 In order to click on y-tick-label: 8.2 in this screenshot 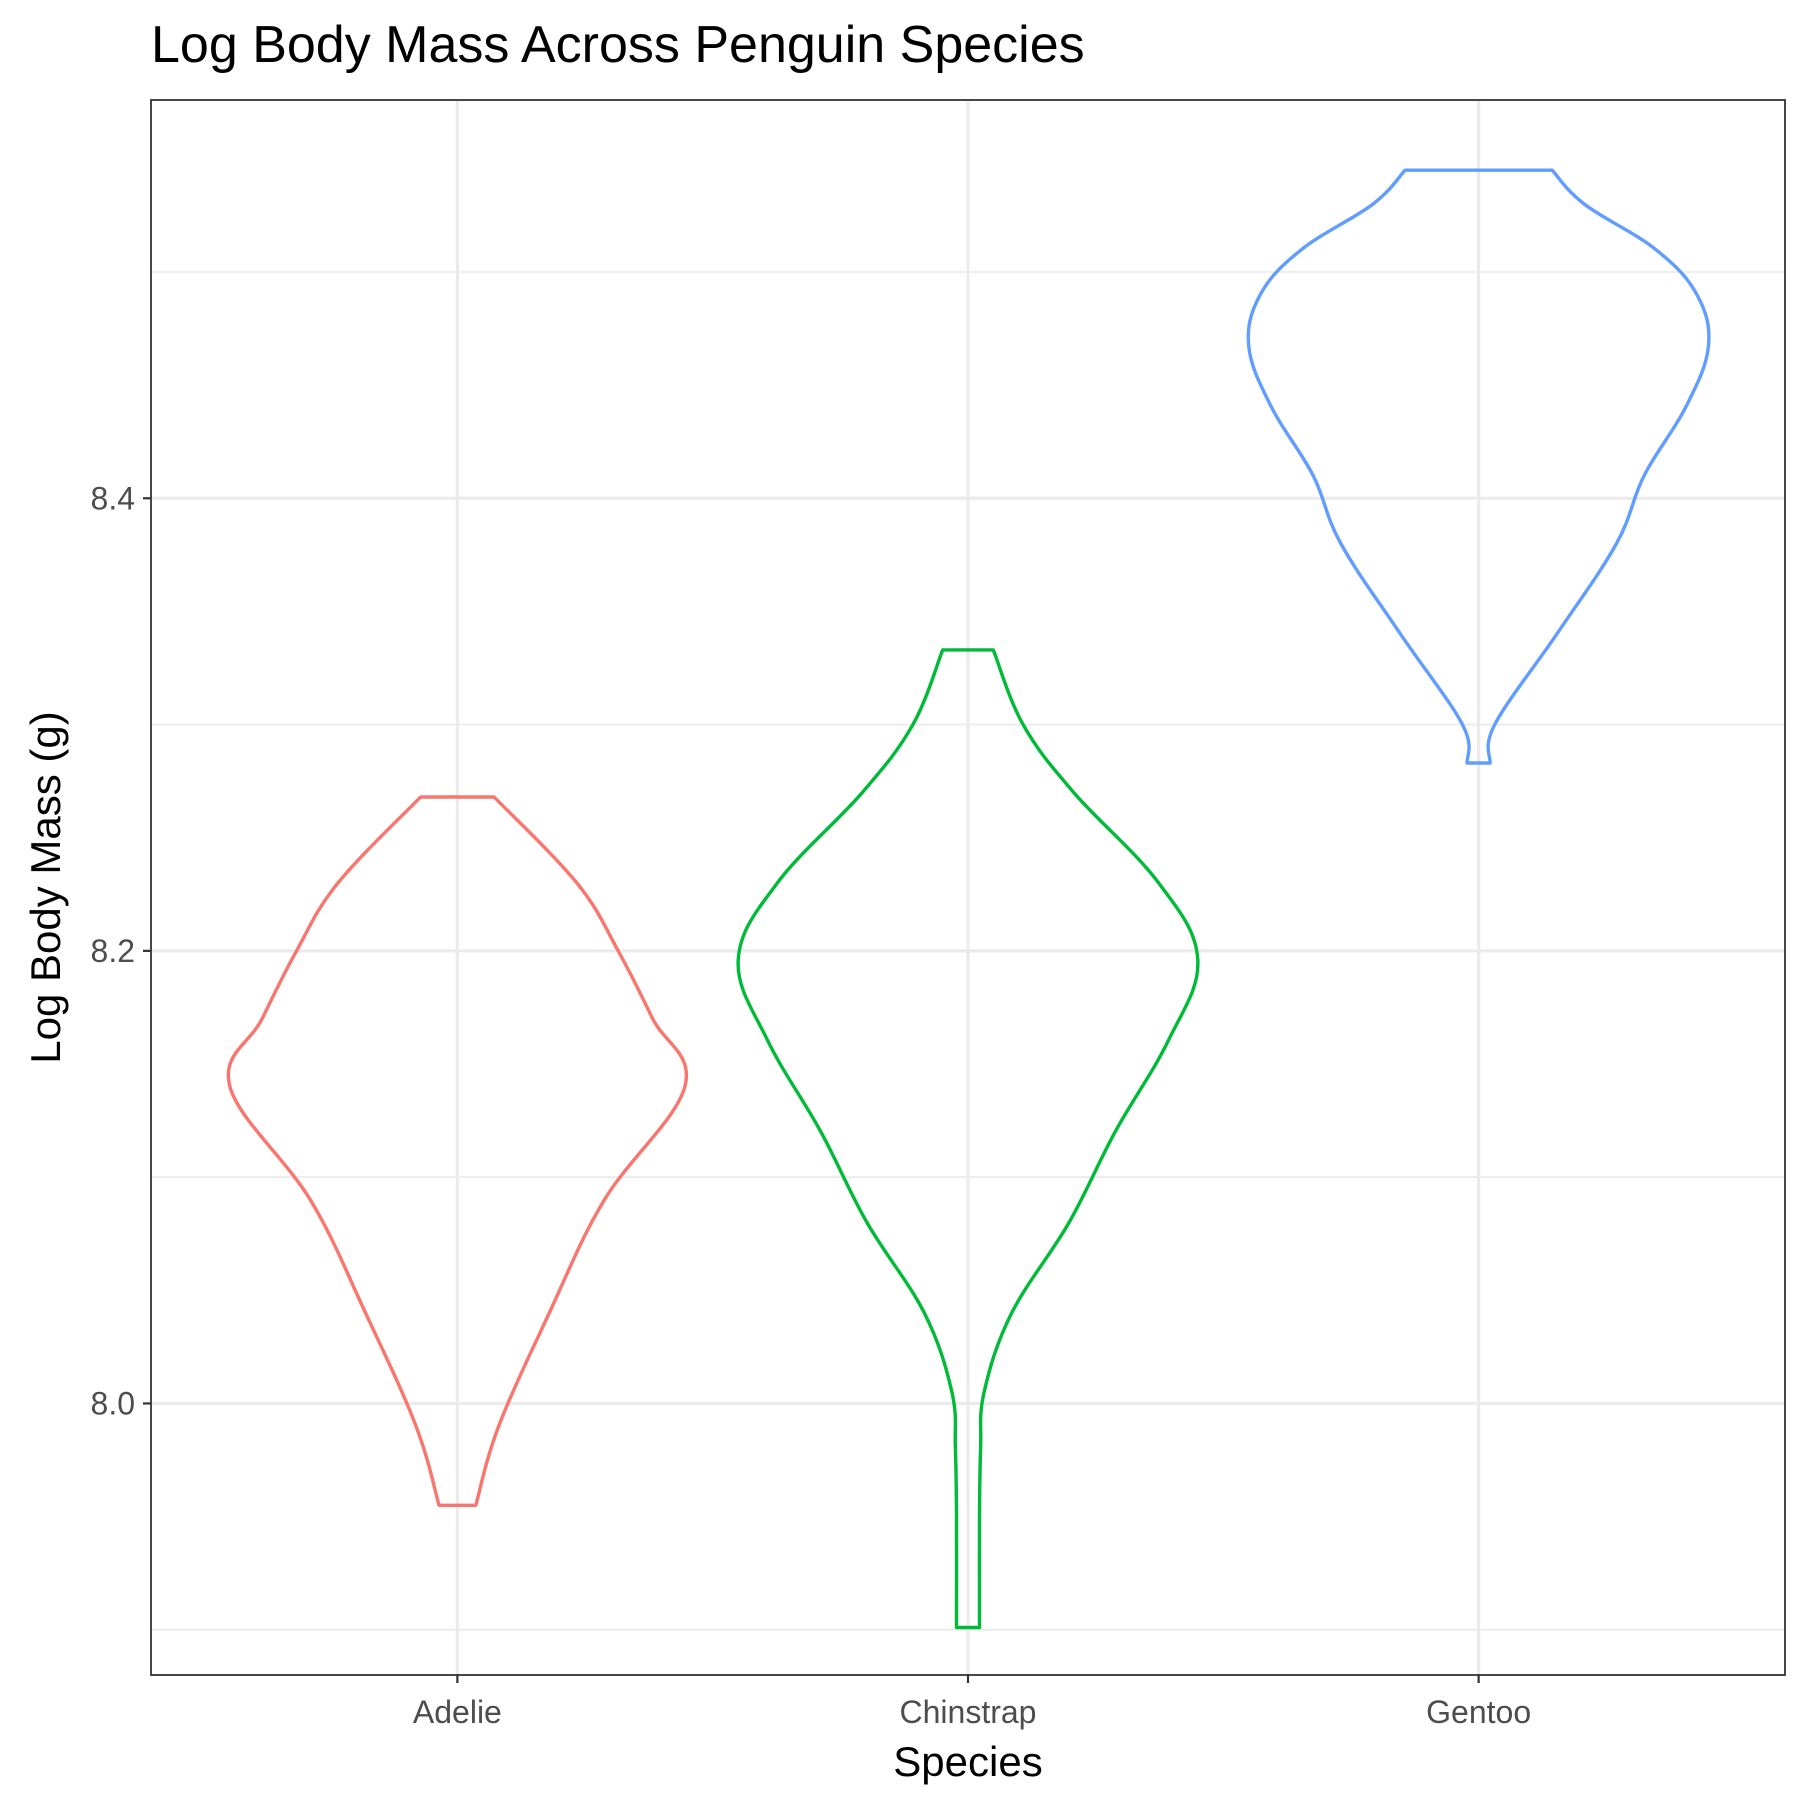, I will do `click(113, 951)`.